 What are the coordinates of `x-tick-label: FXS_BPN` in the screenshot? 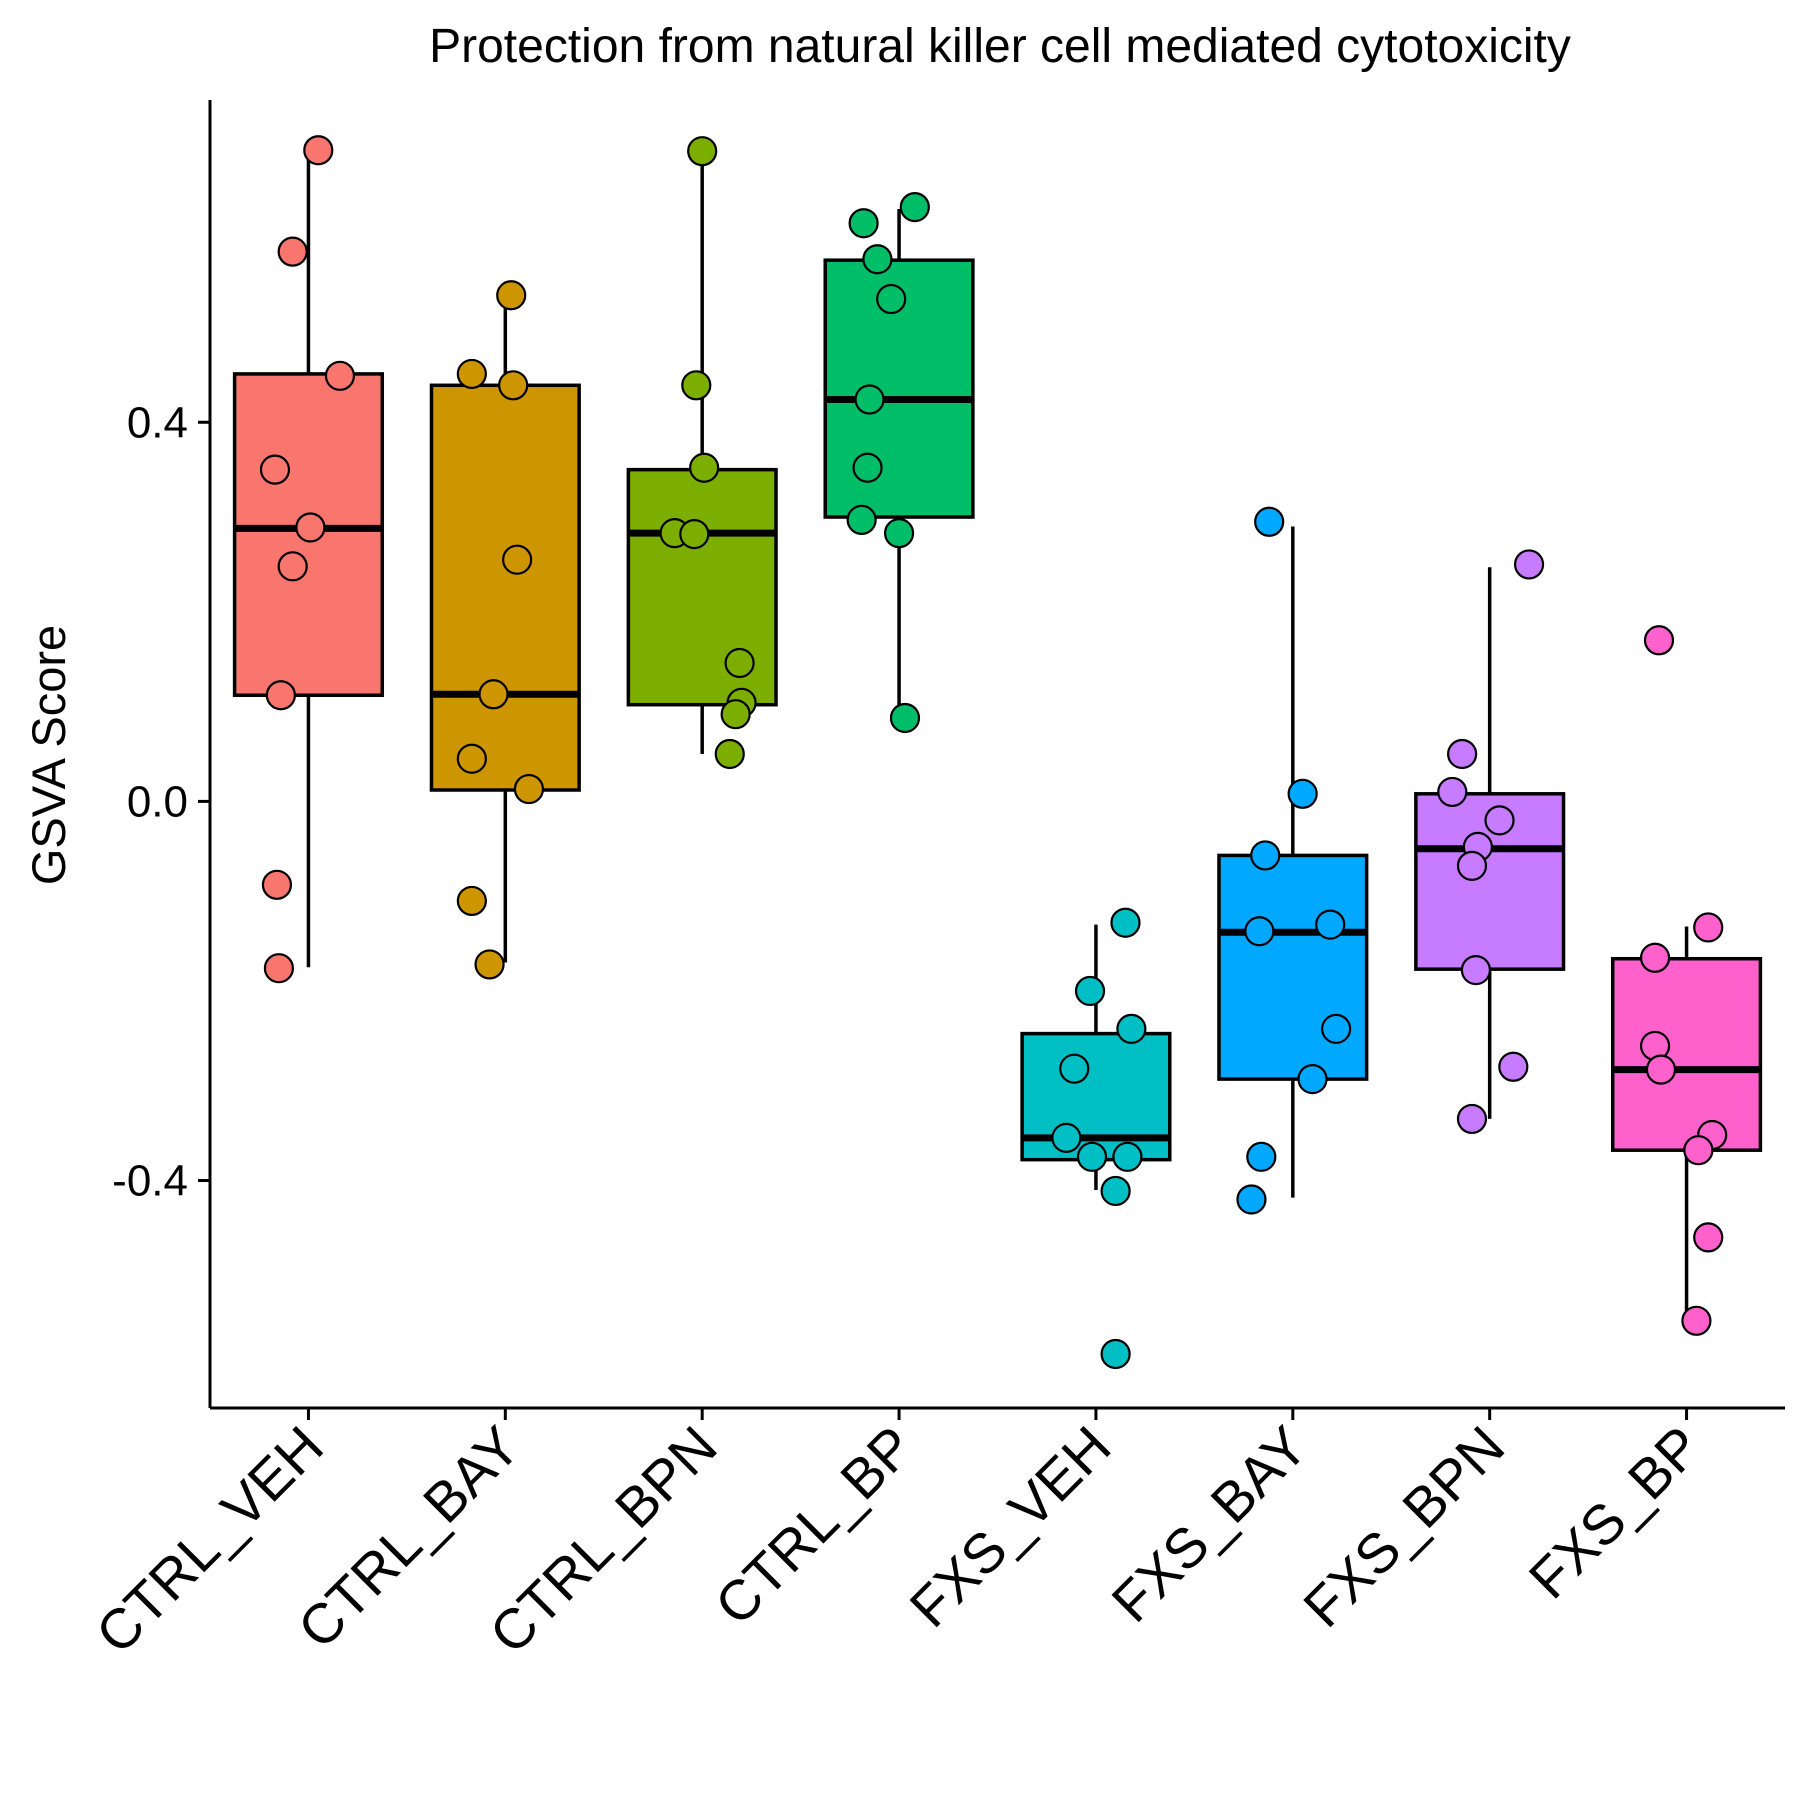 It's located at (1403, 1526).